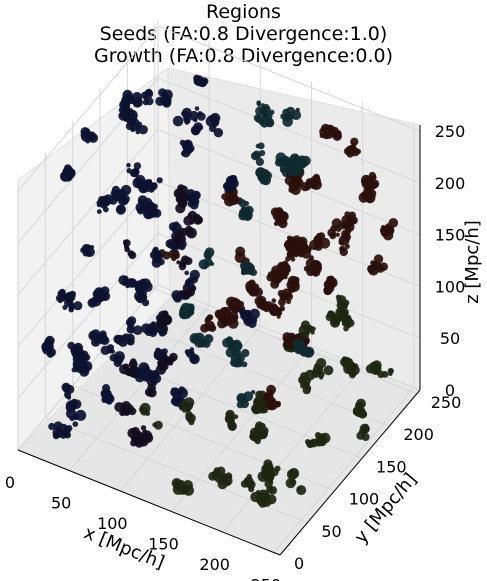  What do you see at coordinates (418, 434) in the screenshot?
I see `y-tick-label: 200` at bounding box center [418, 434].